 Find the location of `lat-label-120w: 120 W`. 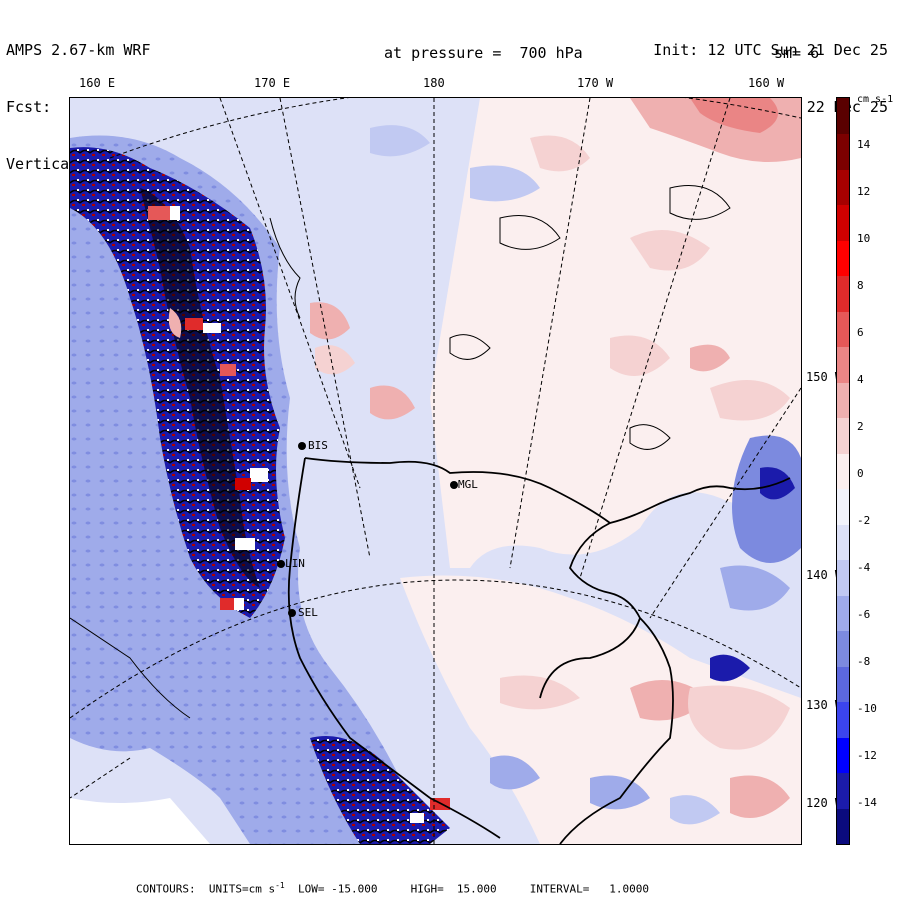

lat-label-120w: 120 W is located at coordinates (824, 803).